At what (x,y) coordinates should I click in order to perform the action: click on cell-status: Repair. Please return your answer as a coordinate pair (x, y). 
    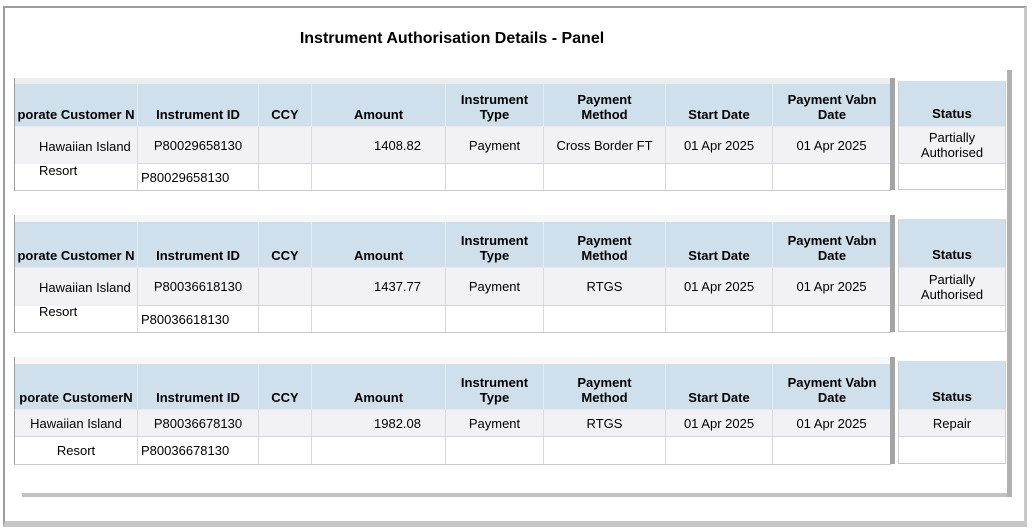
    Looking at the image, I should click on (952, 423).